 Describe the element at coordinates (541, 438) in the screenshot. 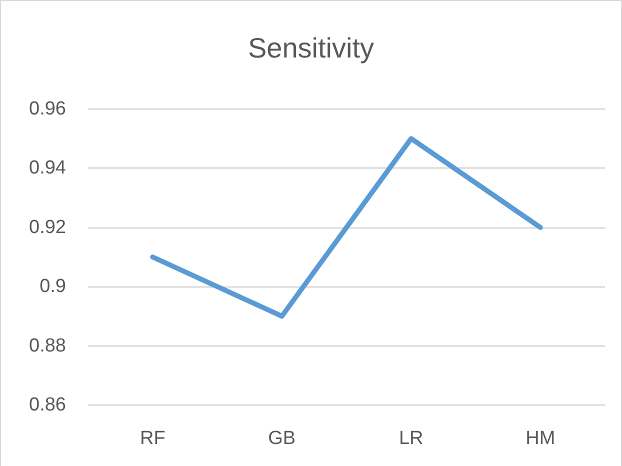

I see `x-tick-label: HM` at that location.